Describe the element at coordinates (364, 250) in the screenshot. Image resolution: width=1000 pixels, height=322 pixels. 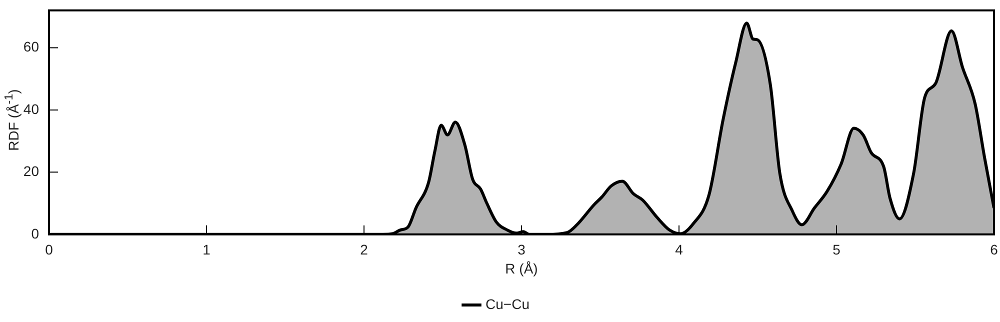
I see `x-tick-label: 2` at that location.